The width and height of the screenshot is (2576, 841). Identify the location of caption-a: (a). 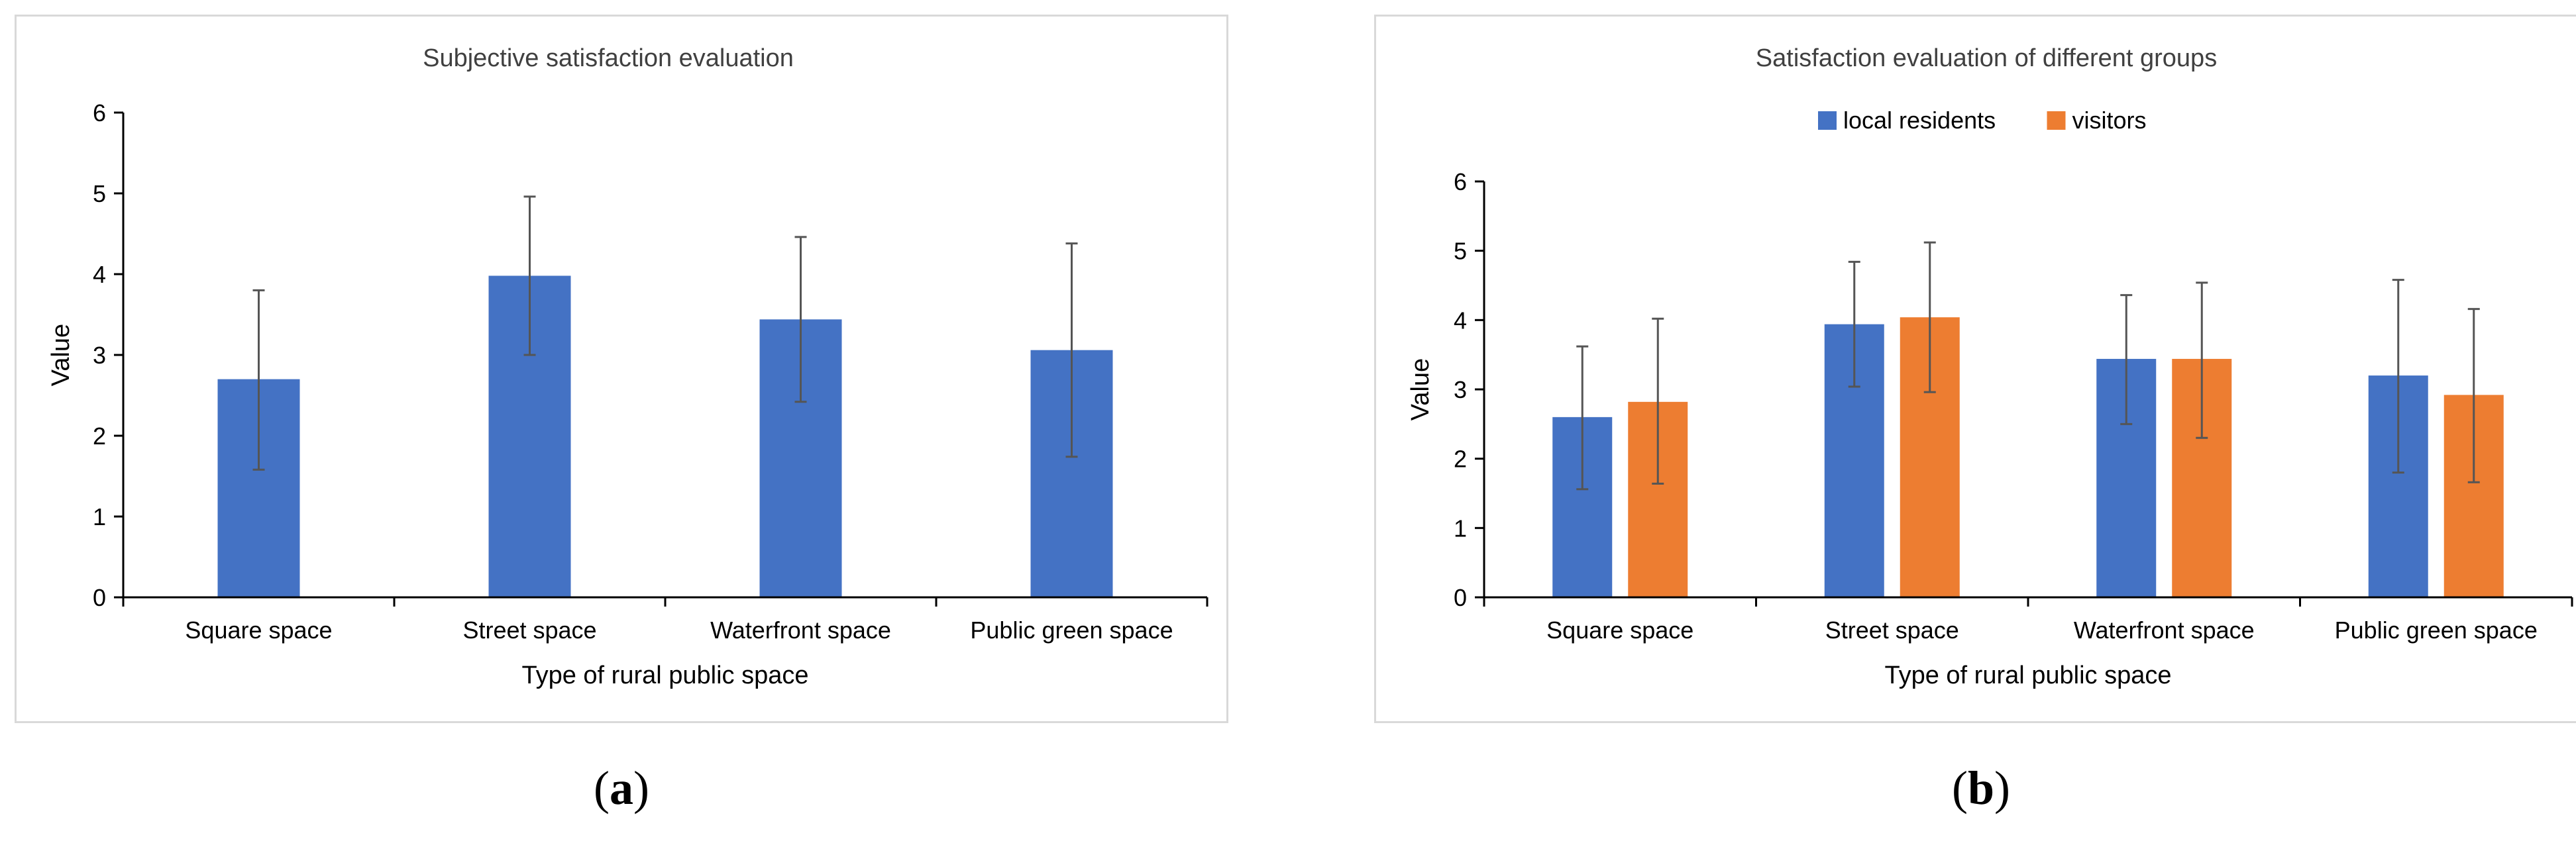
(621, 788).